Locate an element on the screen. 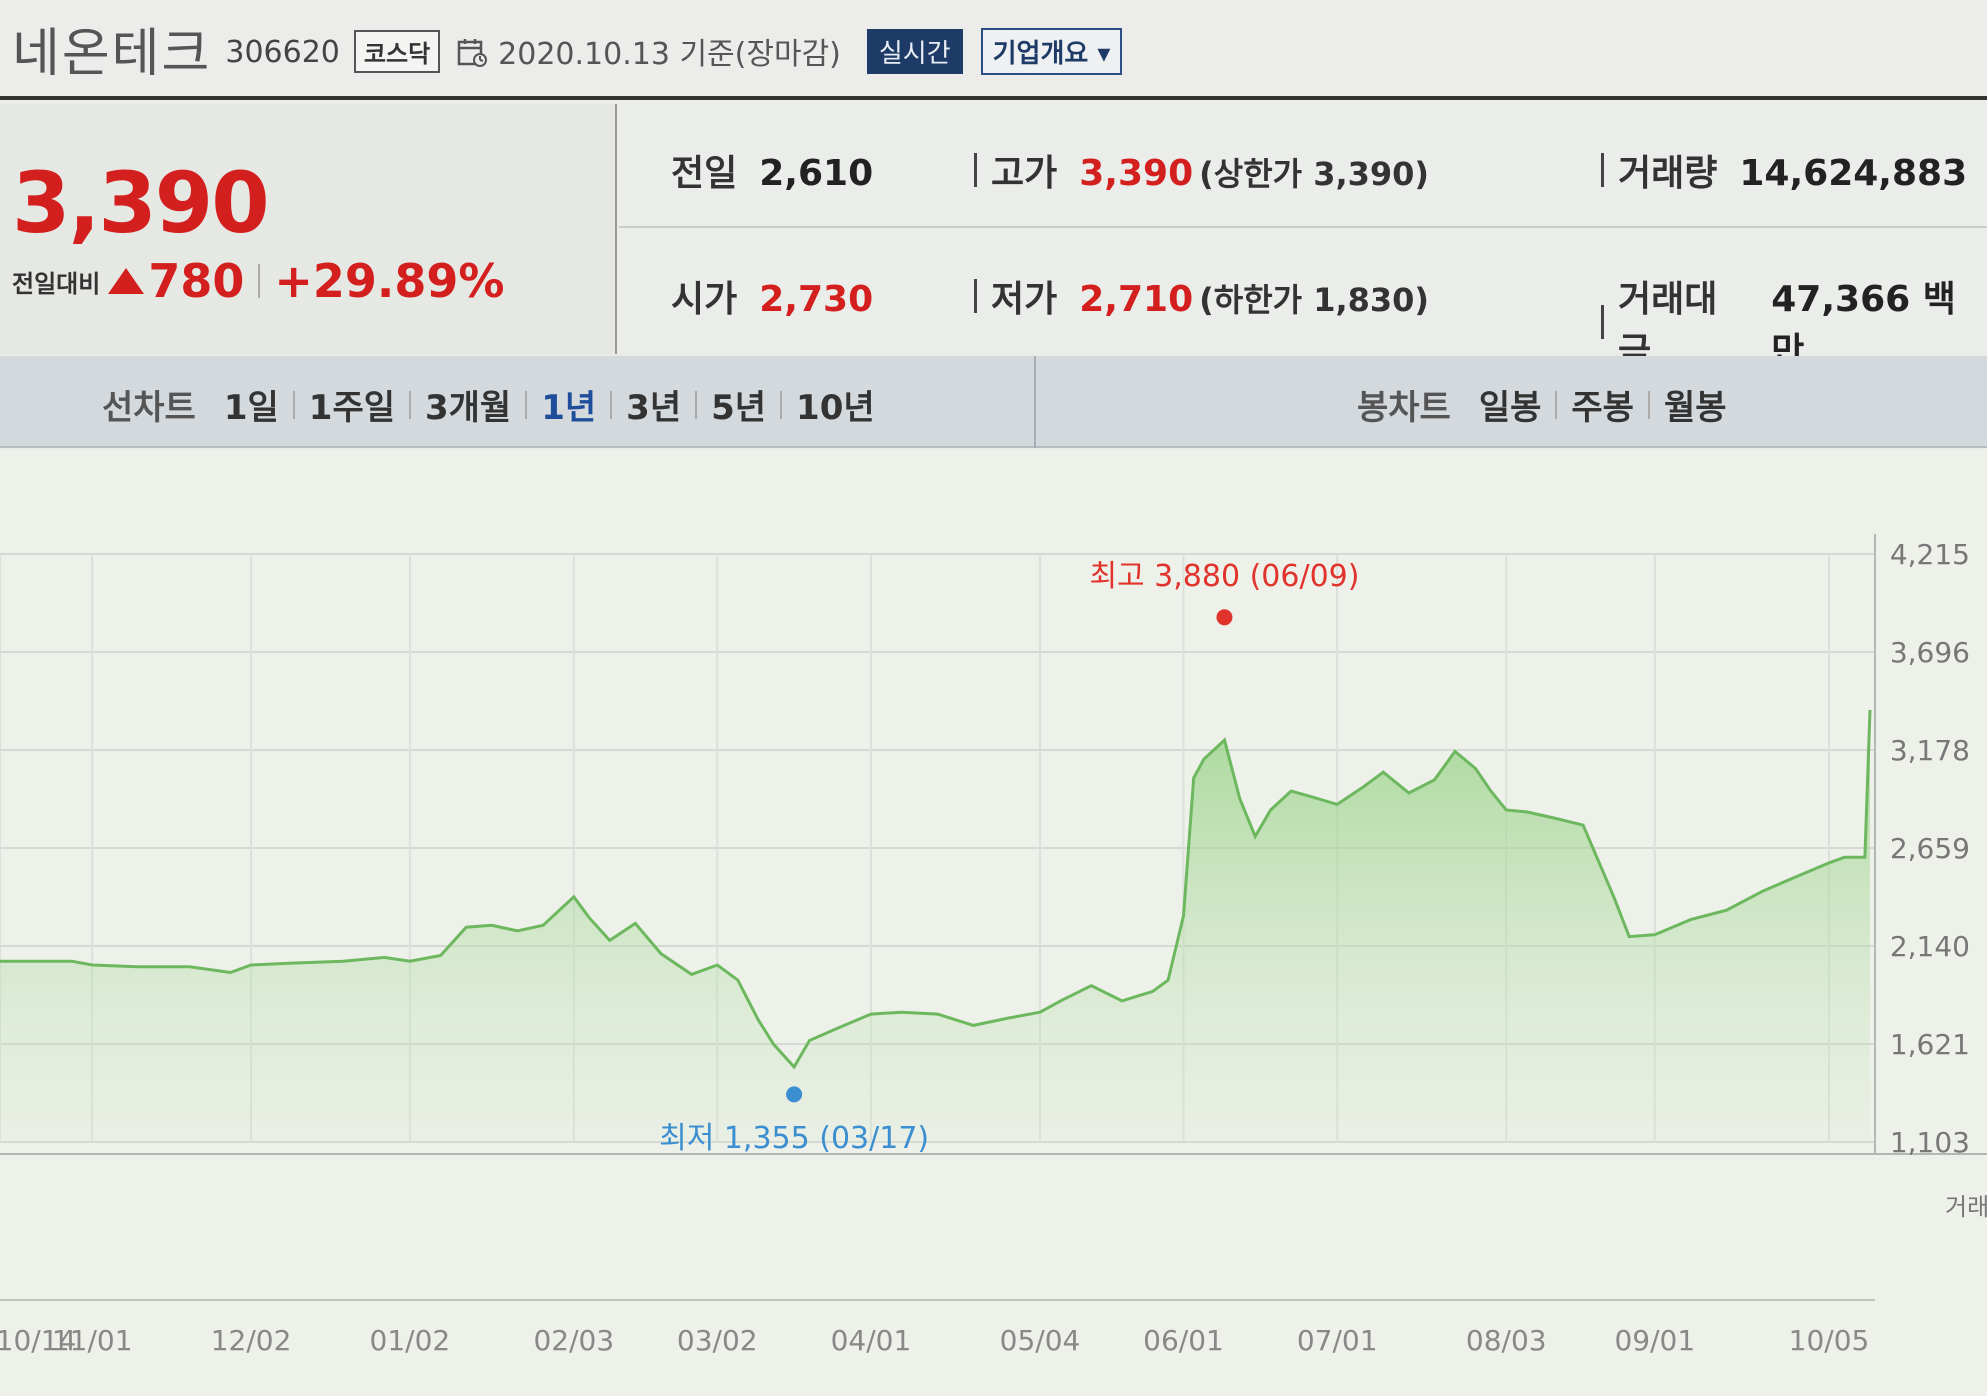 Image resolution: width=1987 pixels, height=1396 pixels. tab-1-day: 1일 is located at coordinates (251, 408).